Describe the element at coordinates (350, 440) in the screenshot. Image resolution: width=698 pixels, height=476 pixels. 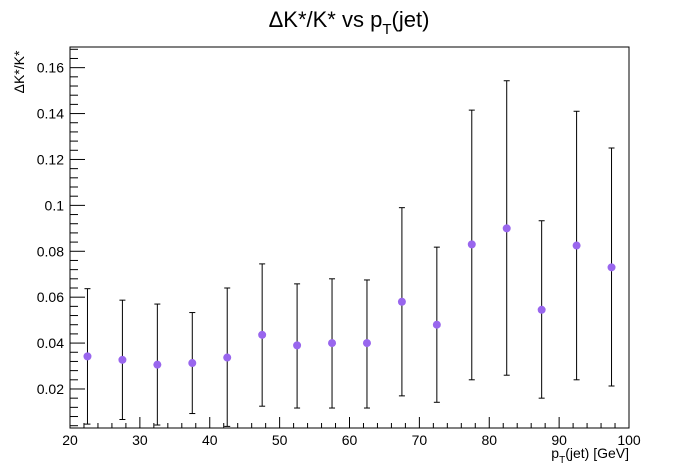
I see `x-tick-label: 60` at that location.